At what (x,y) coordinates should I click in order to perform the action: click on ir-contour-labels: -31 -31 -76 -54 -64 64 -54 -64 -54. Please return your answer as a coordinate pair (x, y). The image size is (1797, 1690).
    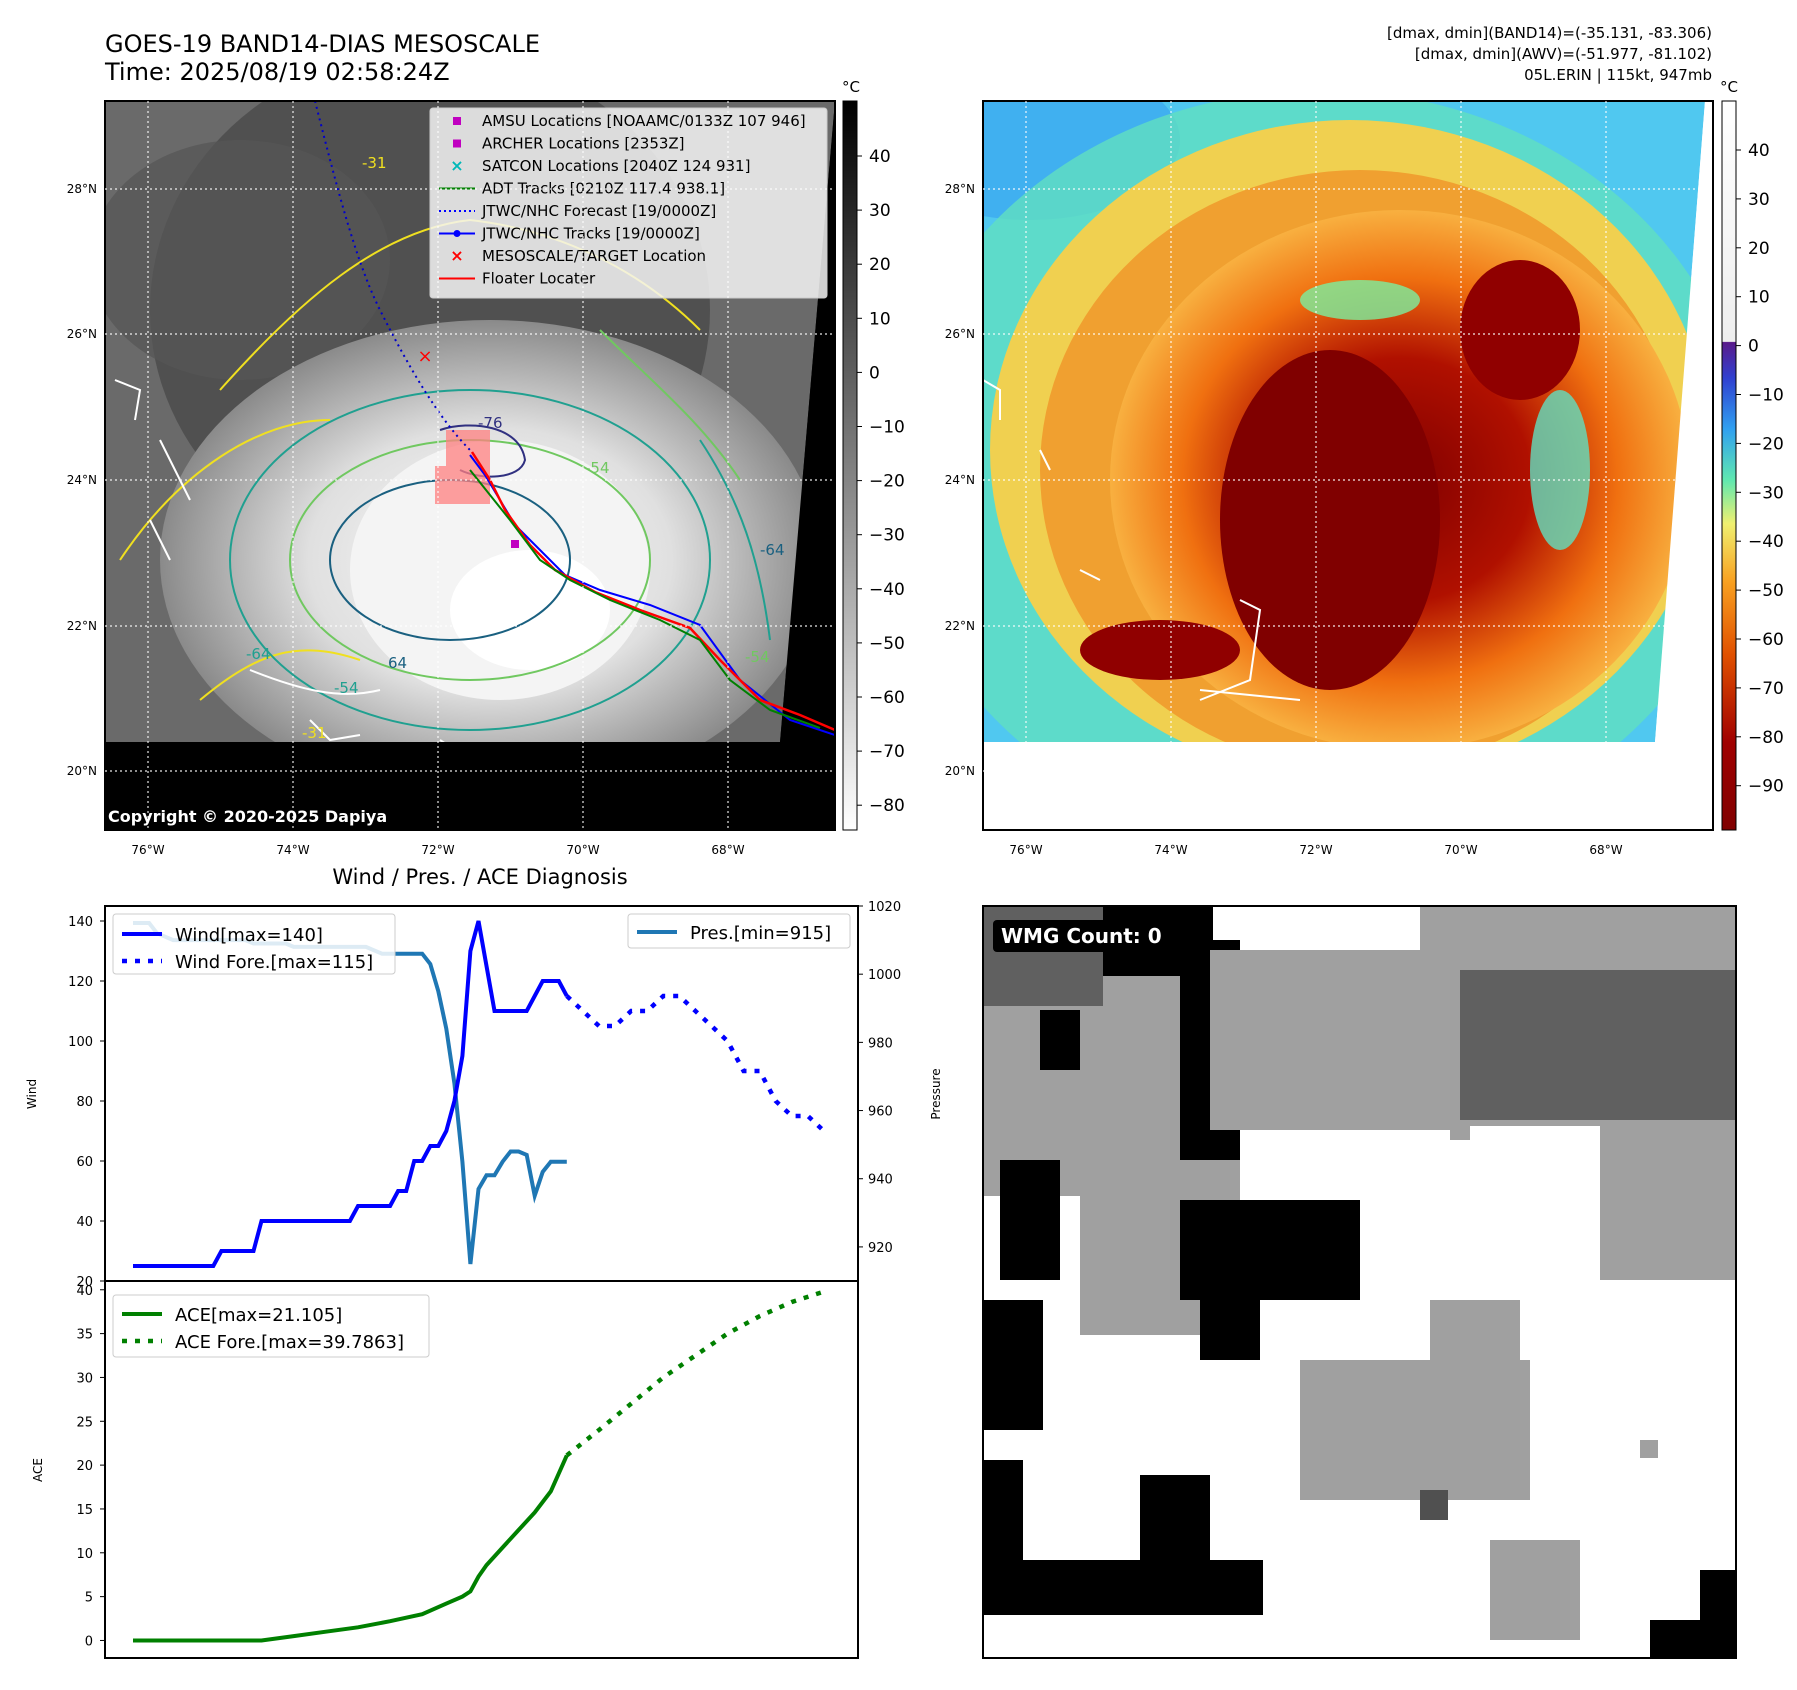
    Looking at the image, I should click on (515, 448).